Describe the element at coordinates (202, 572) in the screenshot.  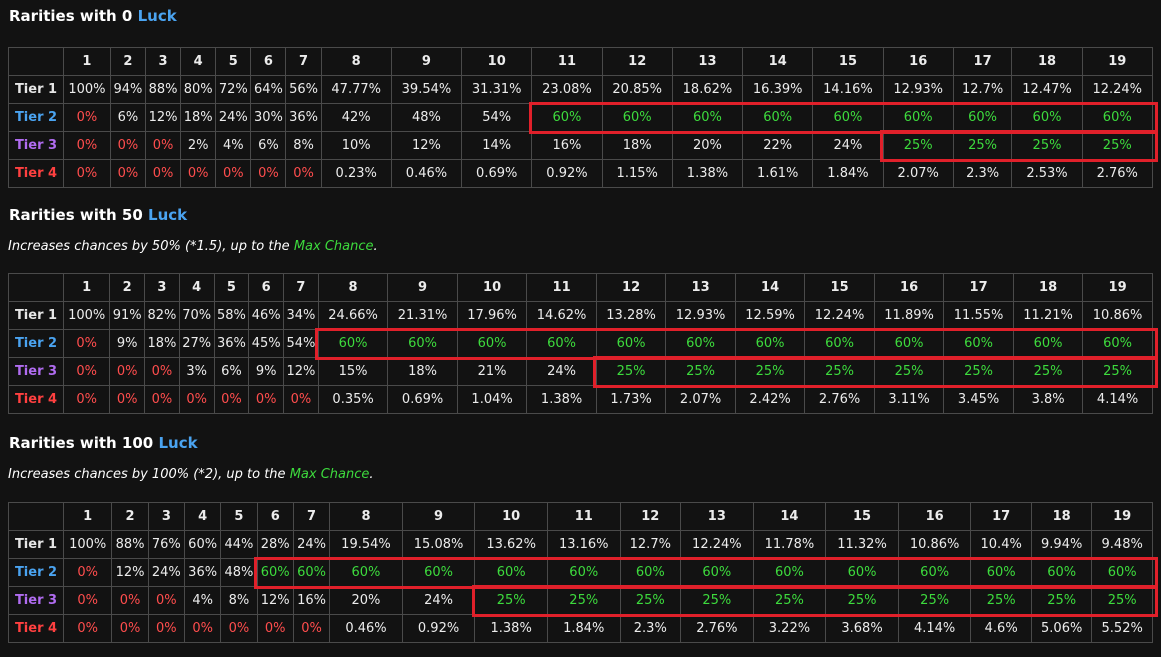
I see `table-cell: 36%` at that location.